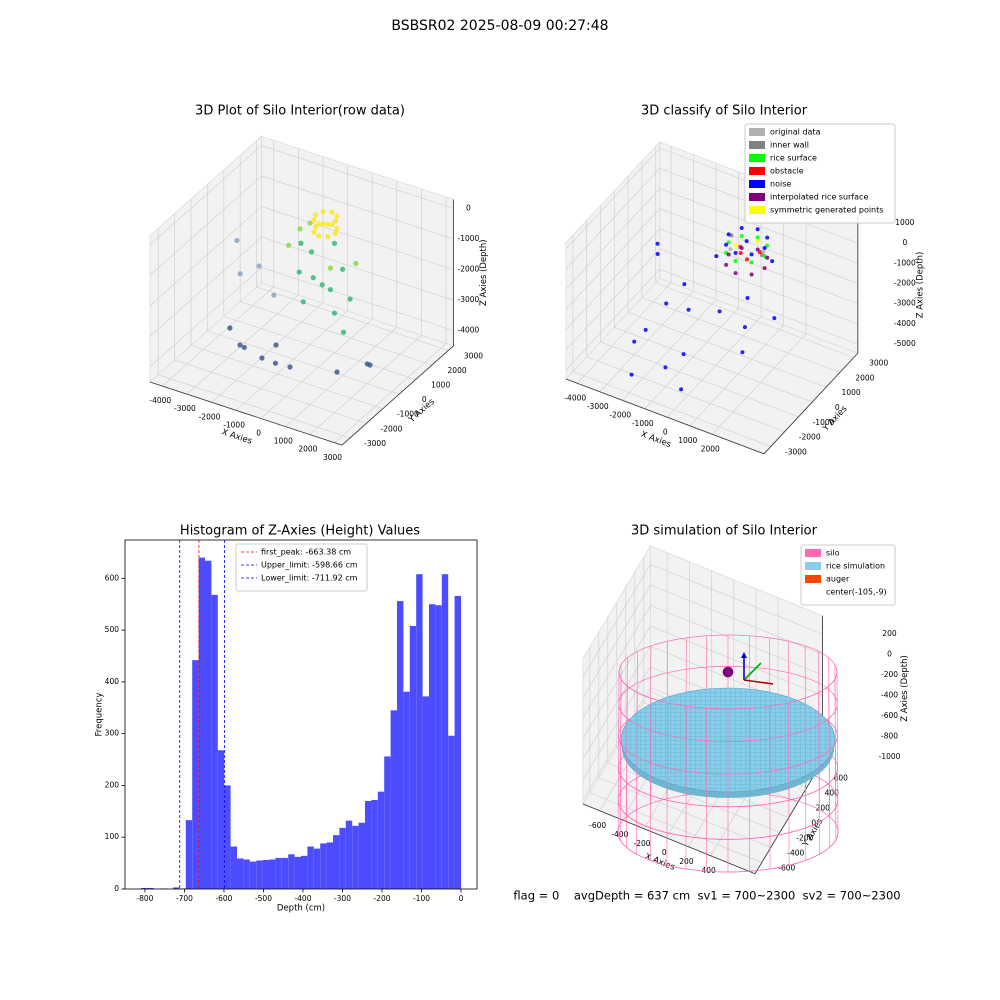 The width and height of the screenshot is (1000, 1000). Describe the element at coordinates (905, 323) in the screenshot. I see `z-tick-label: -4000` at that location.